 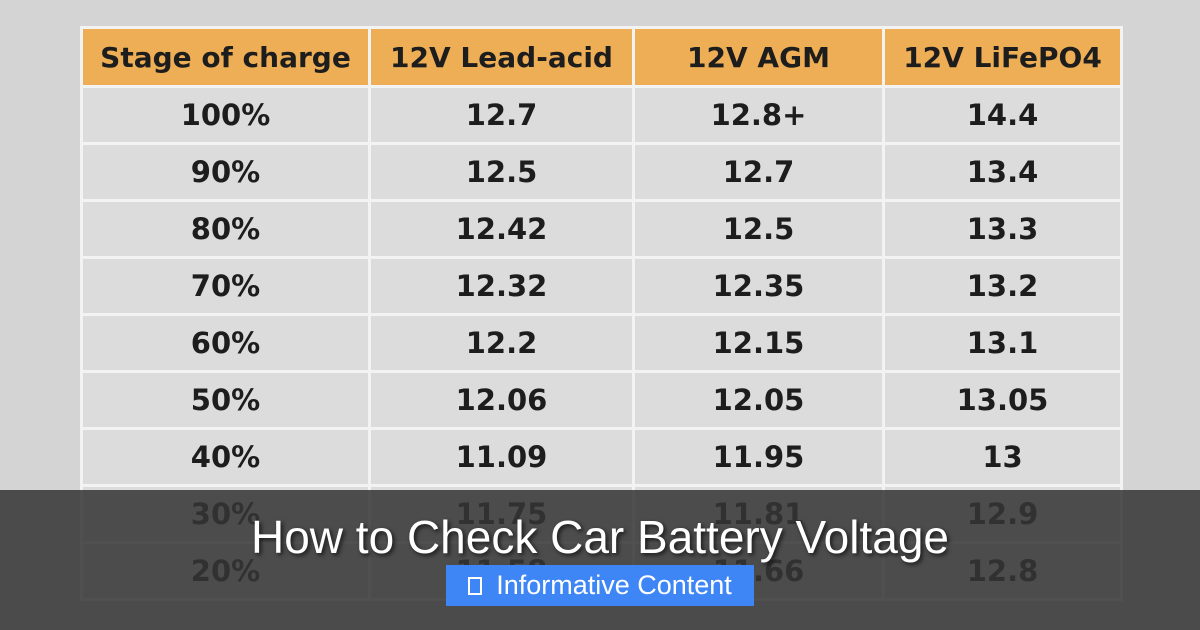 What do you see at coordinates (501, 343) in the screenshot?
I see `cell-lead-acid: 12.2` at bounding box center [501, 343].